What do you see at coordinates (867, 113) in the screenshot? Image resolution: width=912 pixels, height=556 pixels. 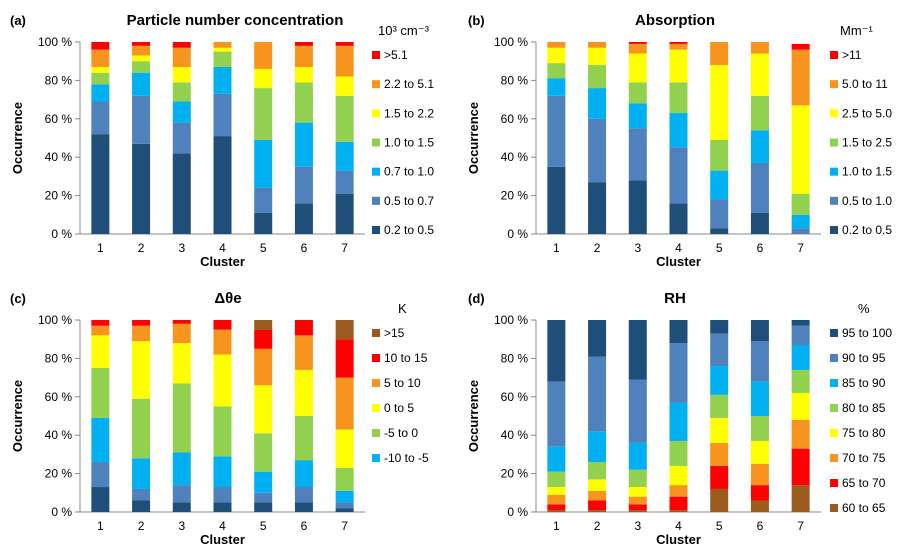 I see `legend-label: 2.5 to 5.0` at bounding box center [867, 113].